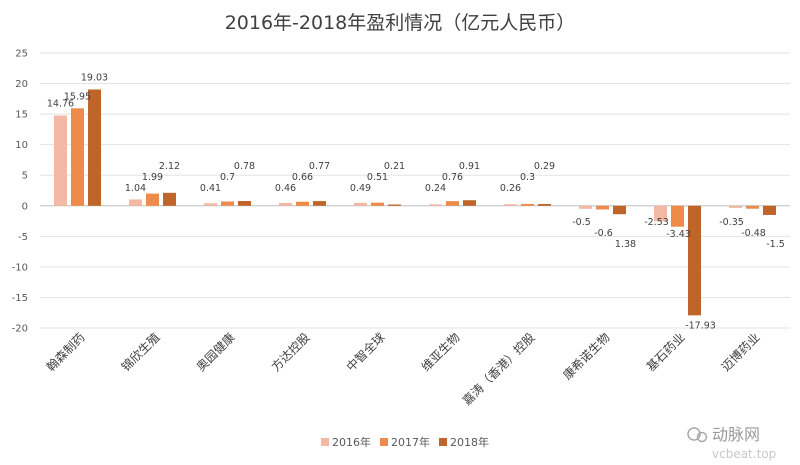 This screenshot has height=465, width=800. What do you see at coordinates (736, 434) in the screenshot?
I see `watermark-main: 动脉网` at bounding box center [736, 434].